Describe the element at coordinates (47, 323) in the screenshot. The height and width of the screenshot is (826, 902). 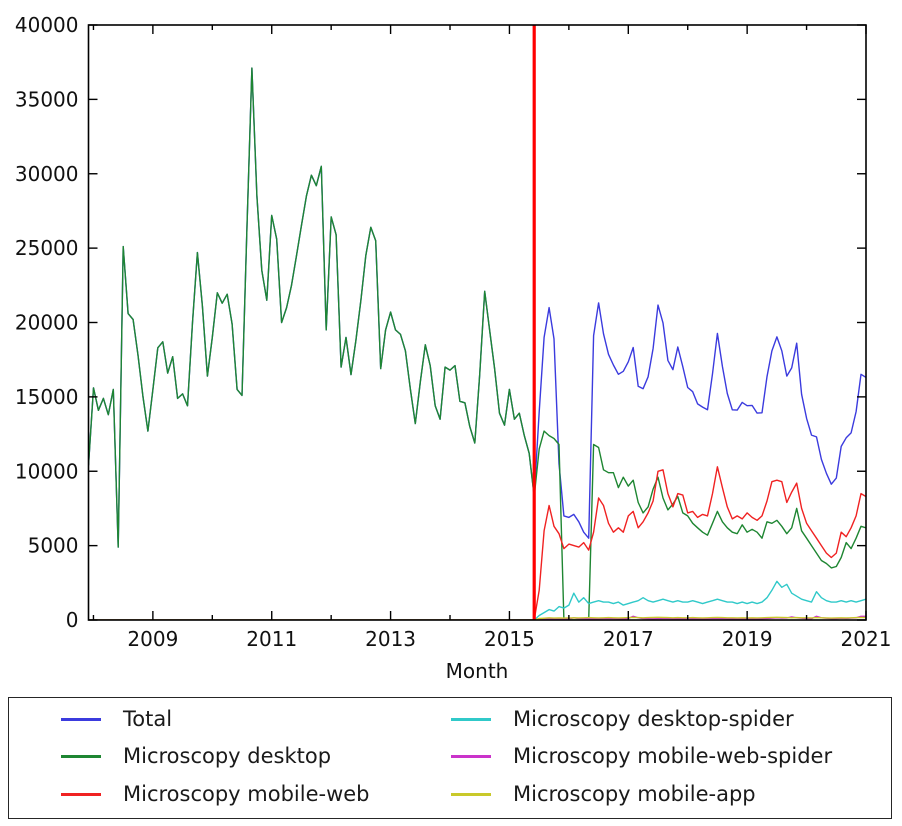
I see `y-tick-label: 20000` at that location.